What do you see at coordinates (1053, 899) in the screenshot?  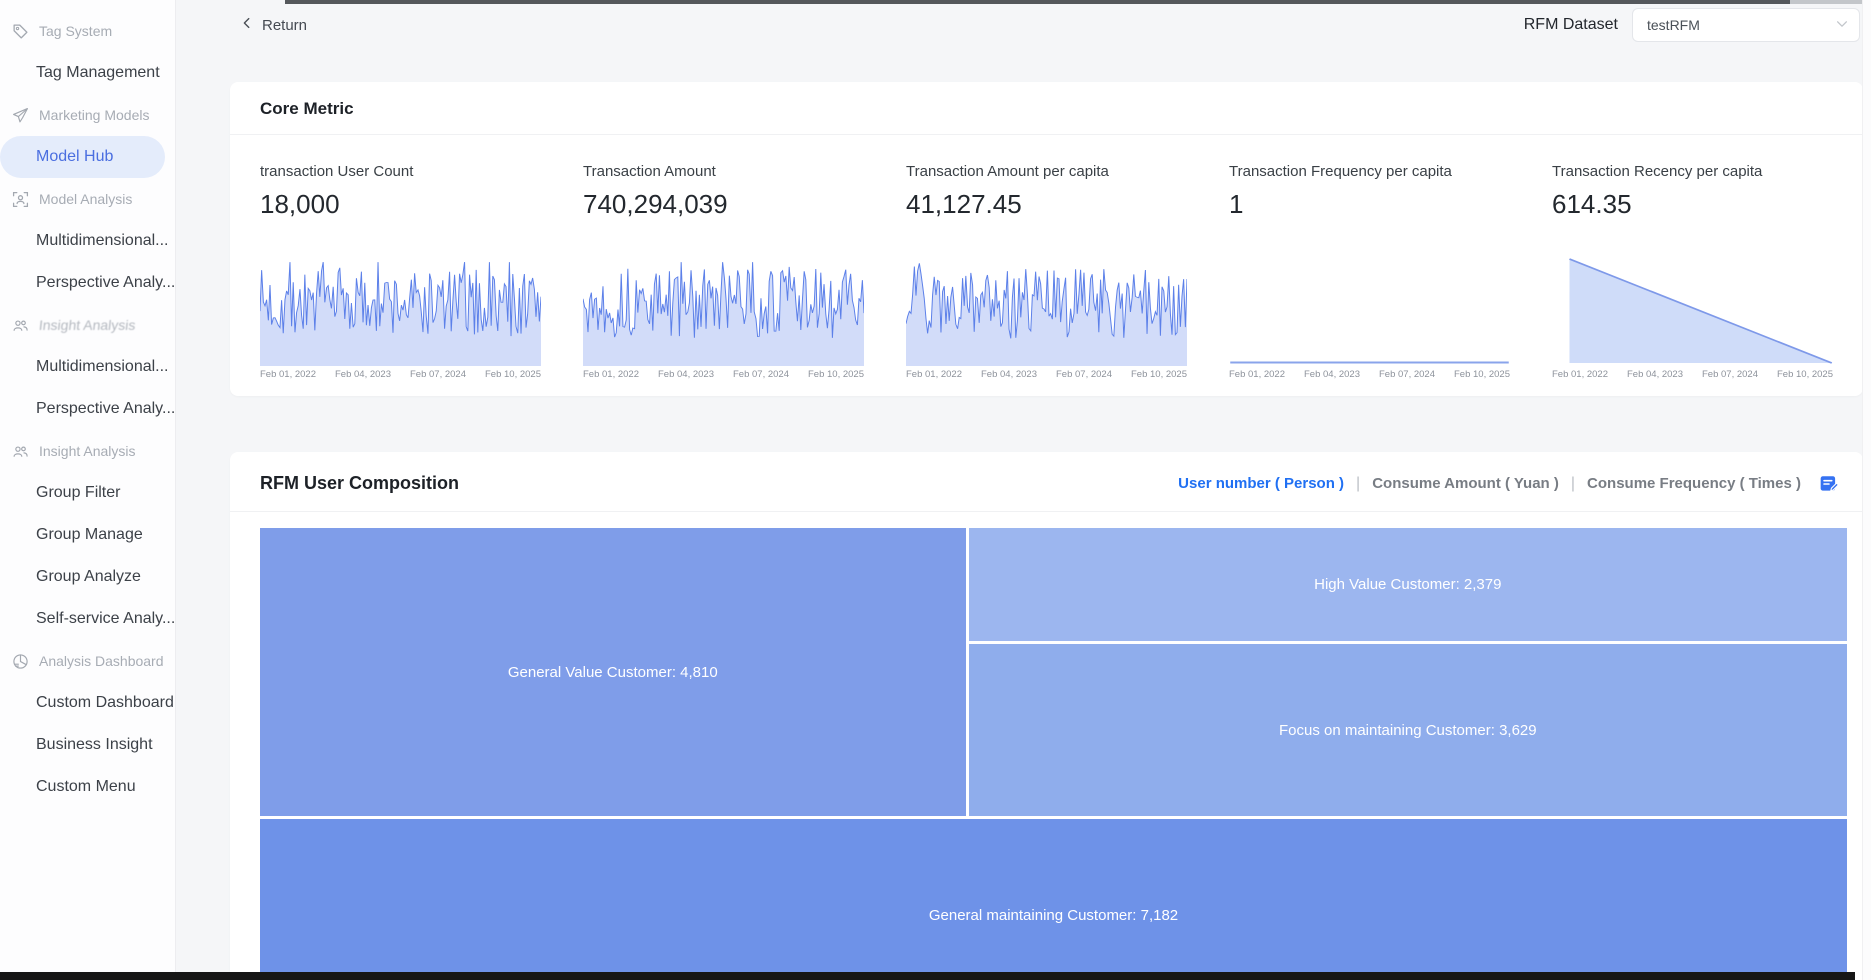 I see `treemap-block-general-maintaining-customer: General maintaining Customer: 7,182` at bounding box center [1053, 899].